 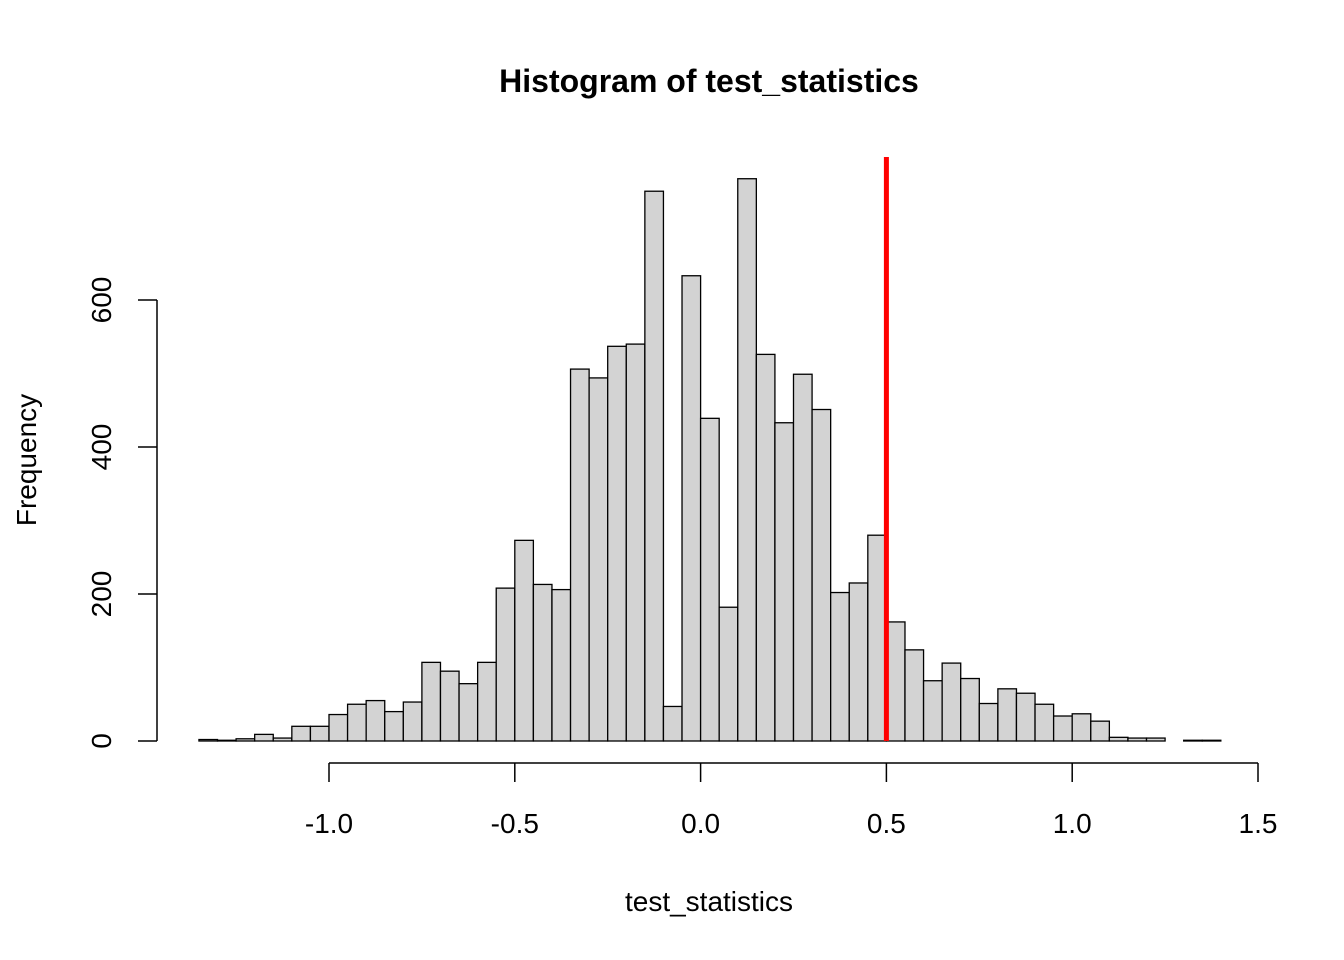 I want to click on y-axis: 0 200 400 600, so click(x=122, y=513).